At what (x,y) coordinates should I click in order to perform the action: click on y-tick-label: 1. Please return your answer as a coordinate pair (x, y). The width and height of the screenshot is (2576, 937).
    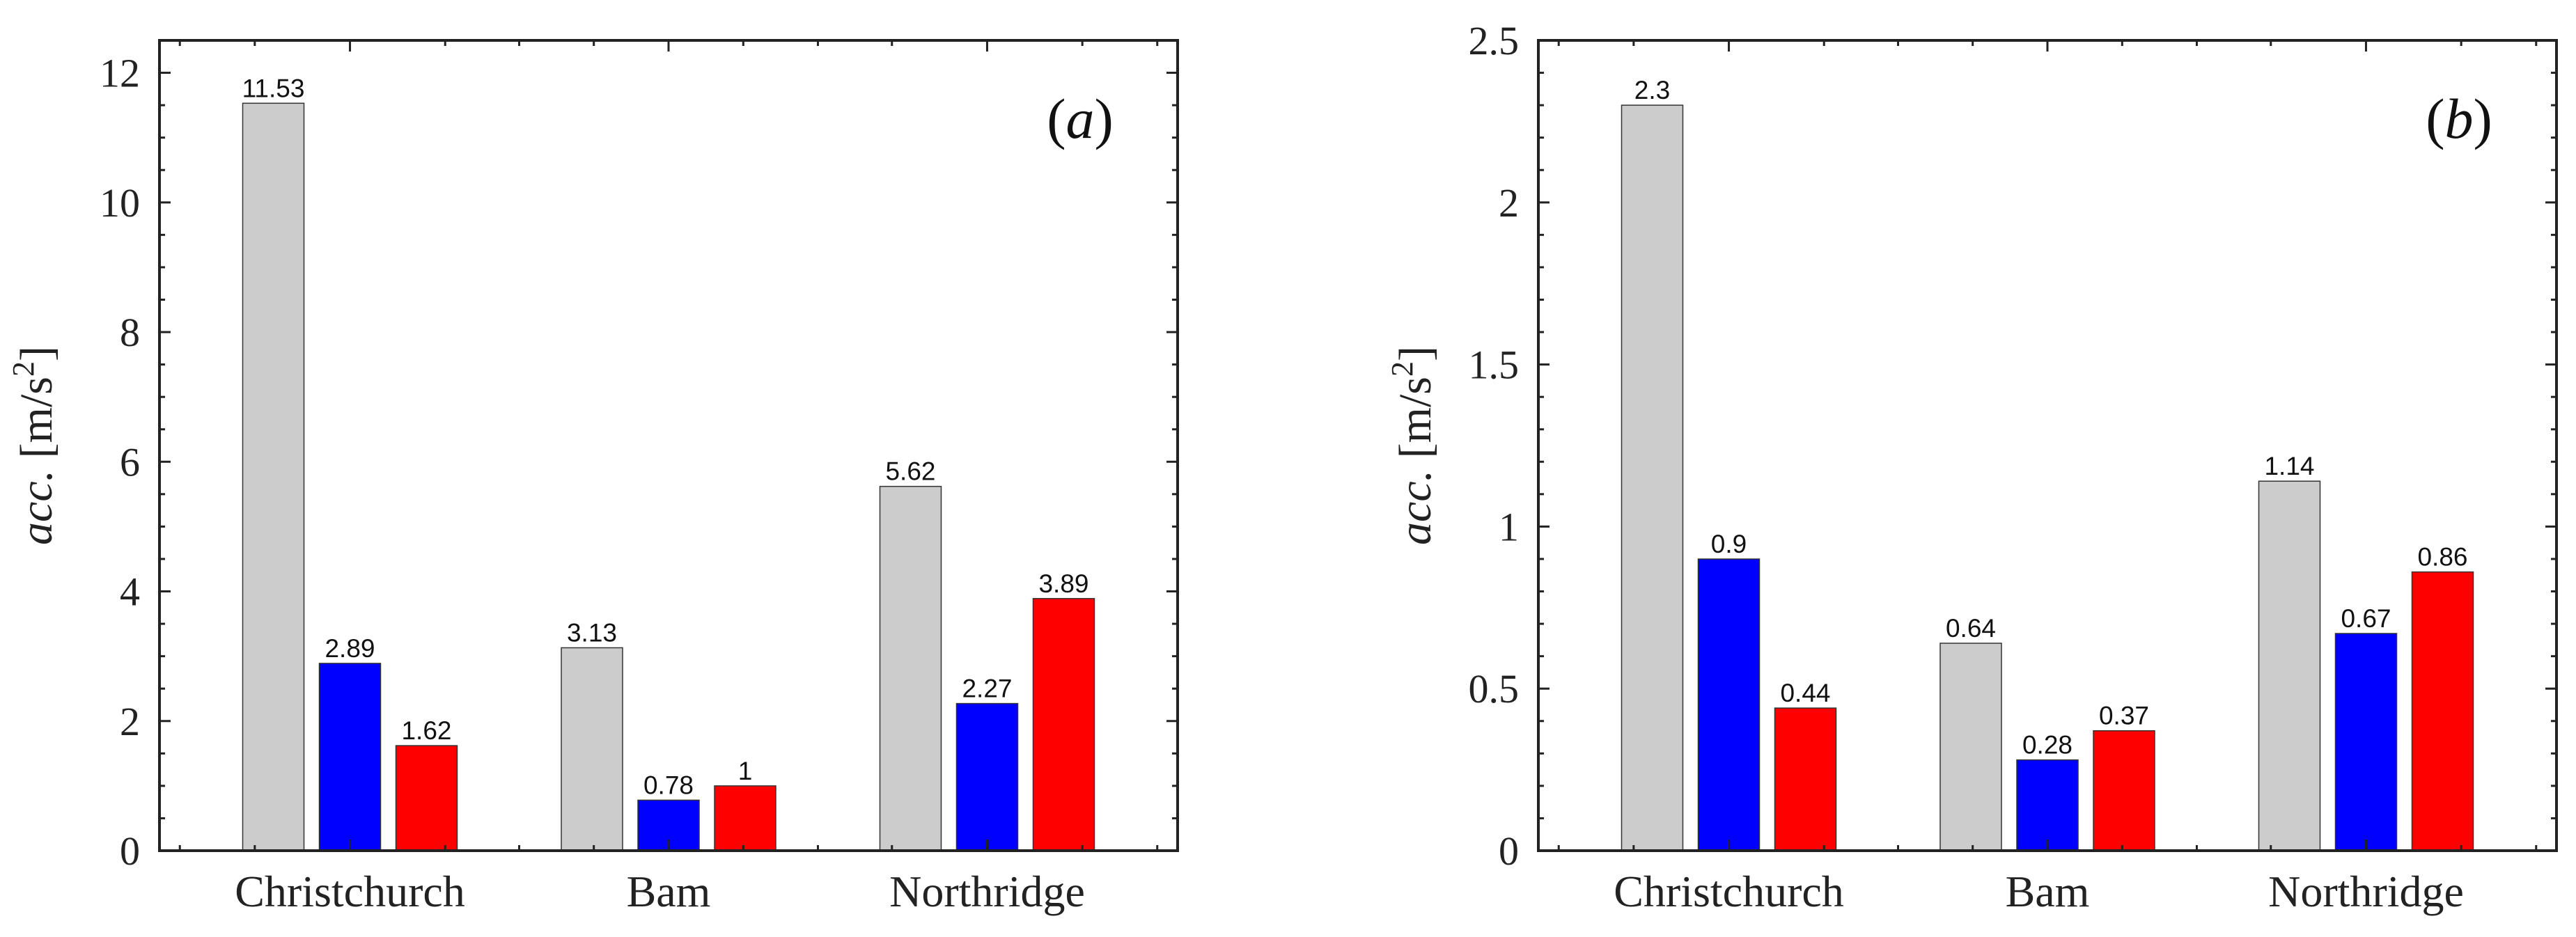
    Looking at the image, I should click on (1509, 526).